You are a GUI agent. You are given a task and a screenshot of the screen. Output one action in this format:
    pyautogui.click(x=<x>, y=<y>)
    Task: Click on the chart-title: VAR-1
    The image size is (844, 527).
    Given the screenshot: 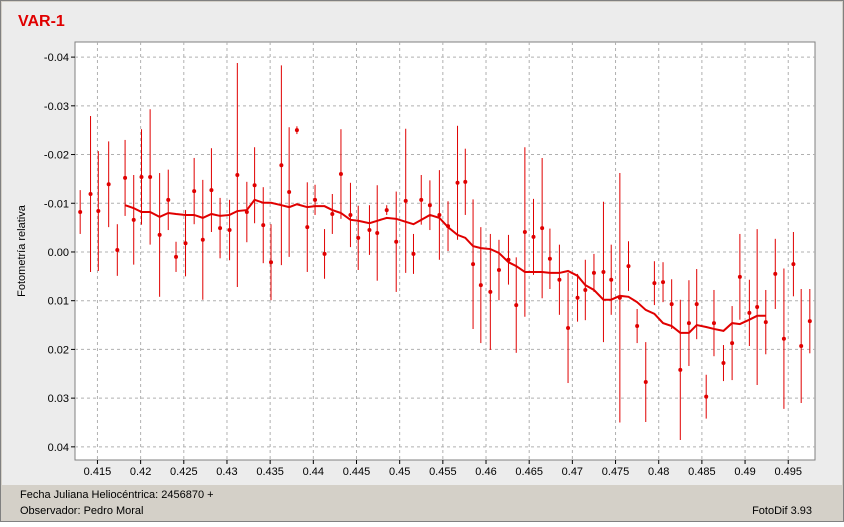 What is the action you would take?
    pyautogui.click(x=41, y=21)
    